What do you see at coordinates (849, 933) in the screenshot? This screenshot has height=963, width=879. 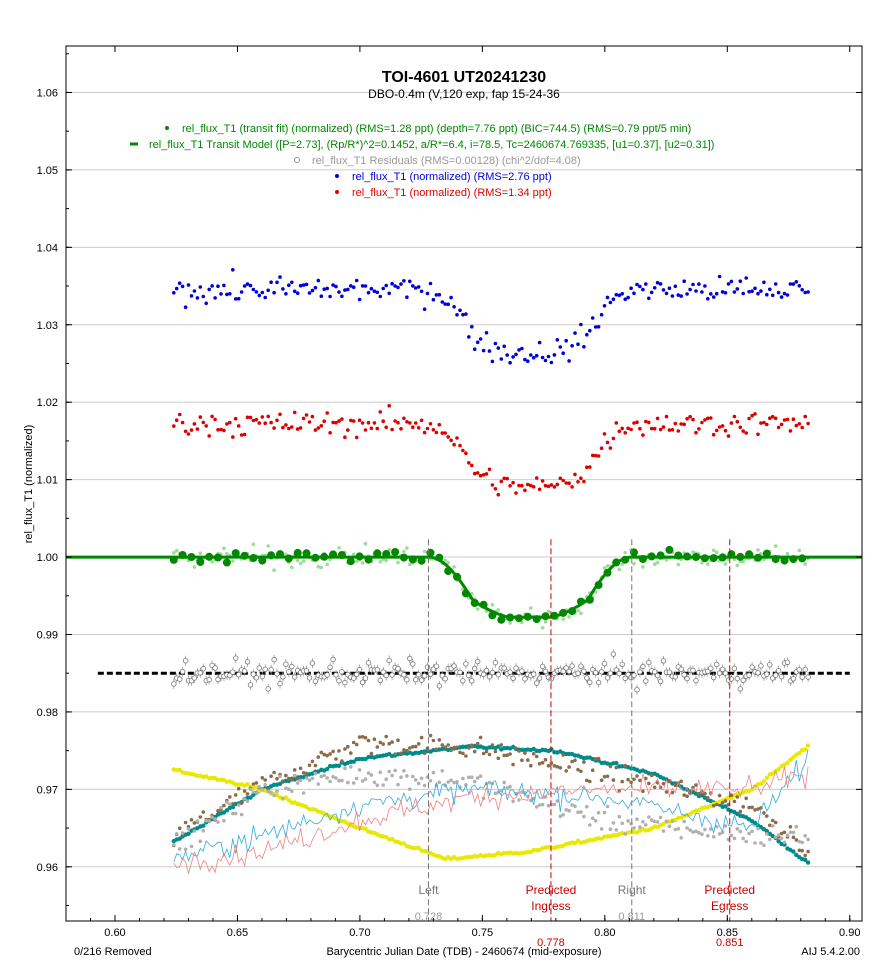 I see `x-tick-label: 0.90` at bounding box center [849, 933].